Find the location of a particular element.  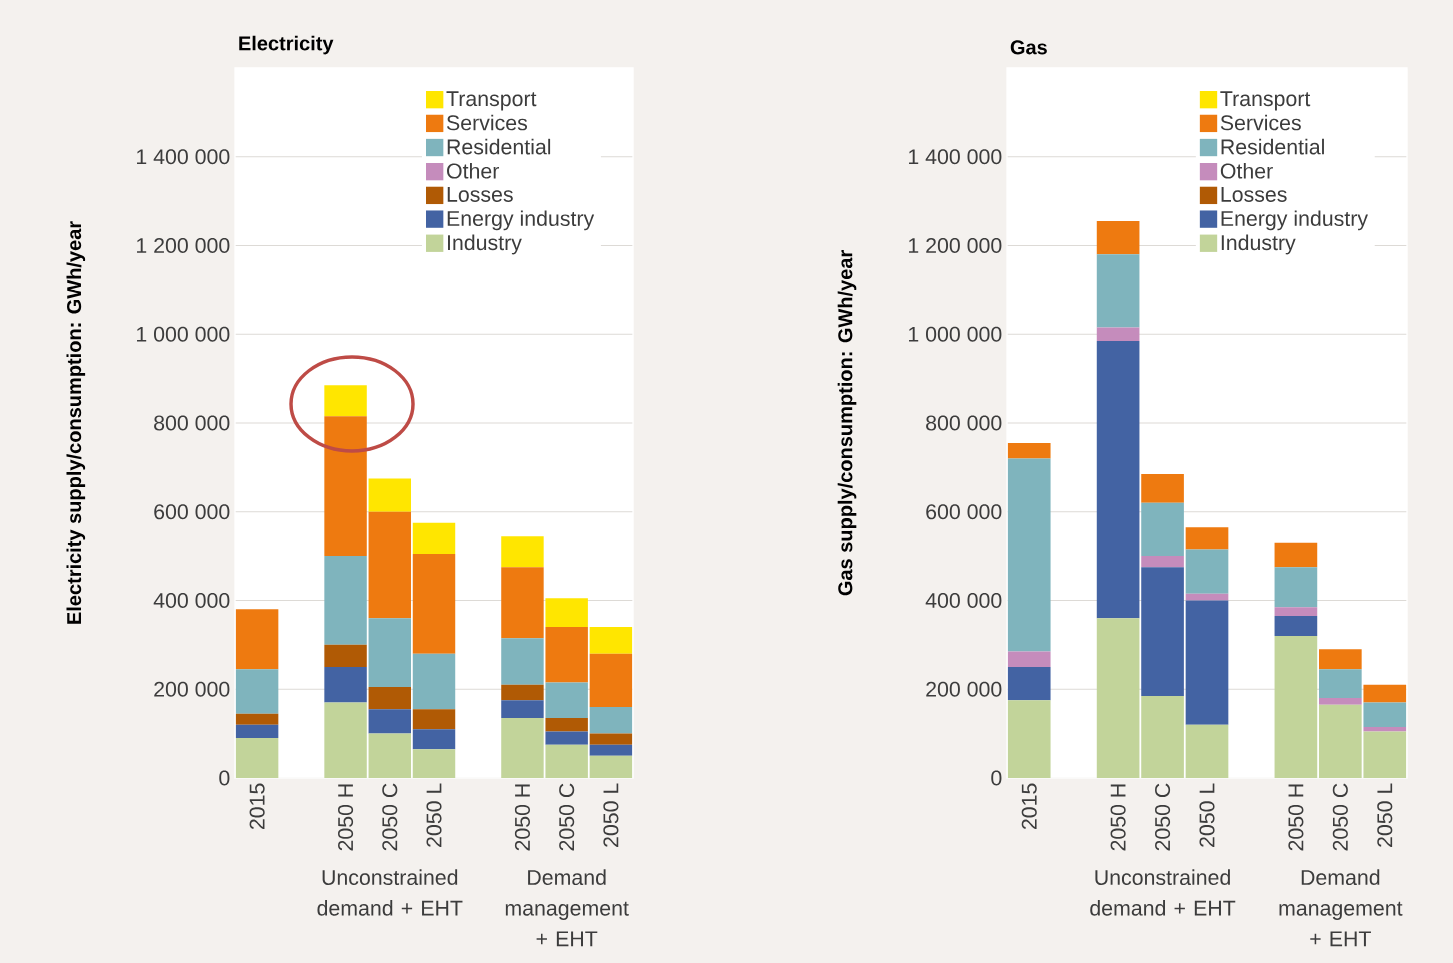

y-axis-title: Electricity supply/consumption: GWh/year is located at coordinates (76, 422).